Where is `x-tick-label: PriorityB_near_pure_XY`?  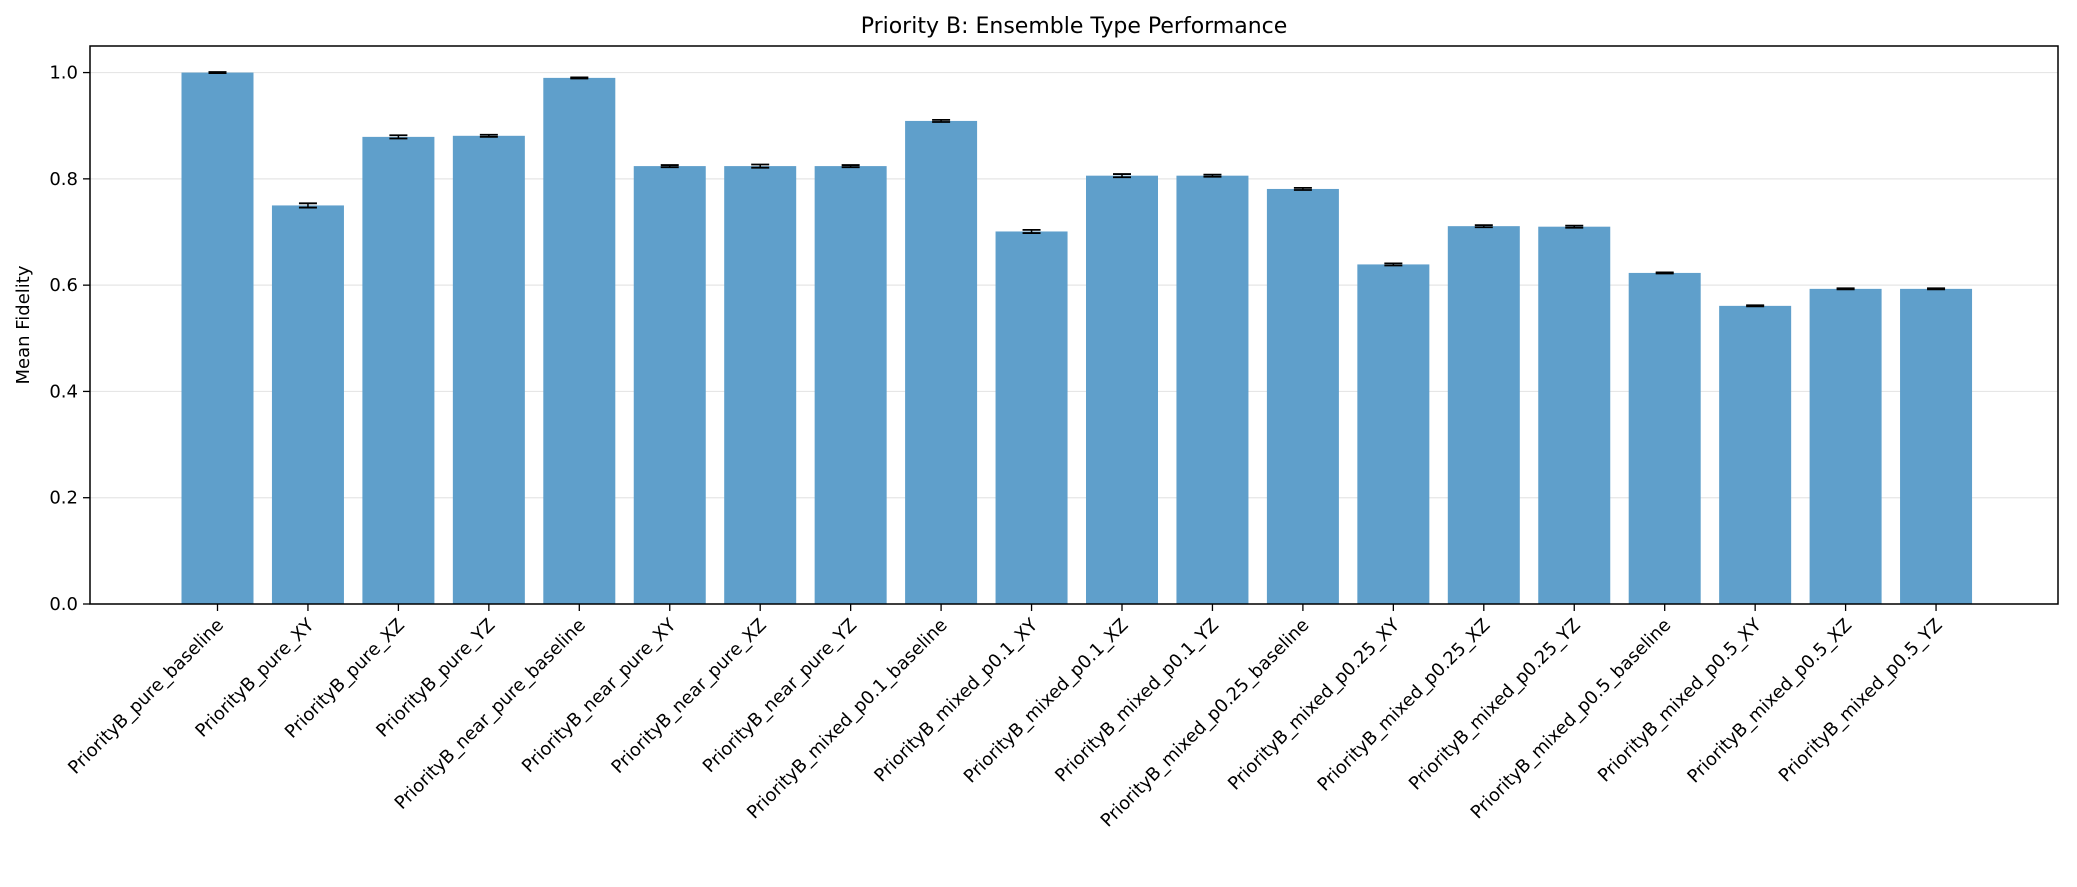
x-tick-label: PriorityB_near_pure_XY is located at coordinates (599, 695).